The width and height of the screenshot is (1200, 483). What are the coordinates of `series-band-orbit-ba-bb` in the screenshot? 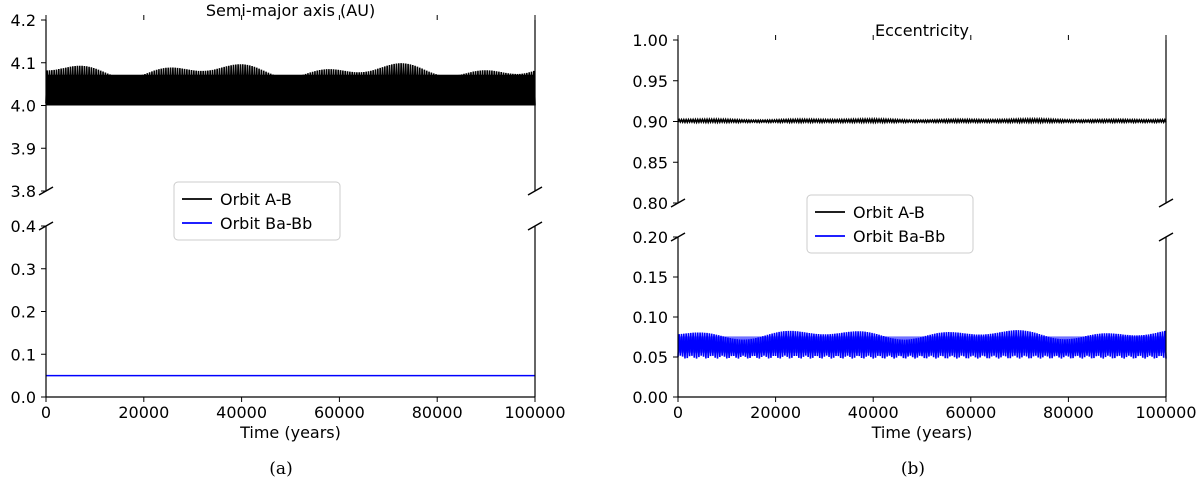 It's located at (922, 344).